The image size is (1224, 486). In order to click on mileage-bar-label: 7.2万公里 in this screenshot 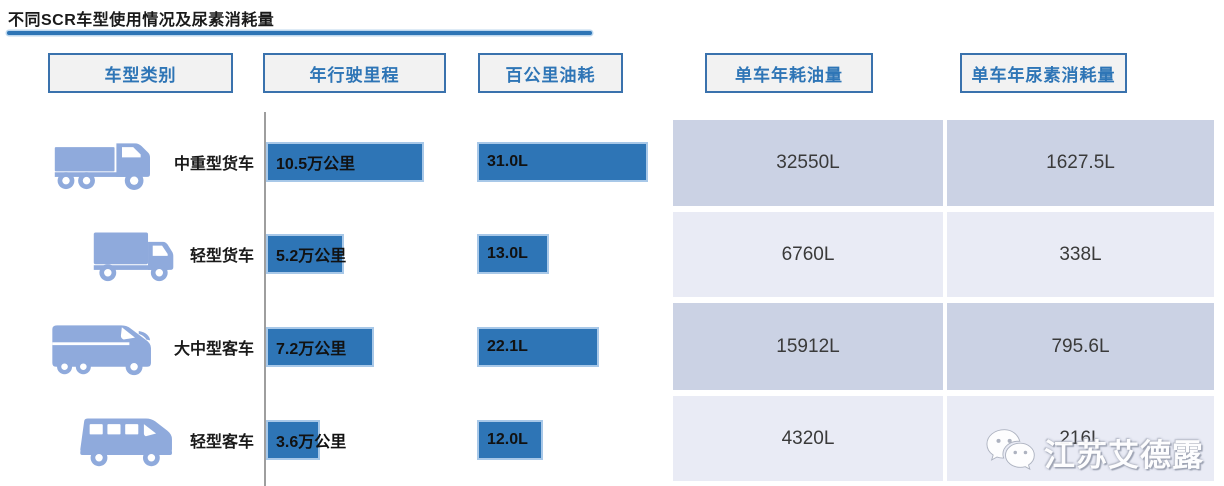, I will do `click(311, 349)`.